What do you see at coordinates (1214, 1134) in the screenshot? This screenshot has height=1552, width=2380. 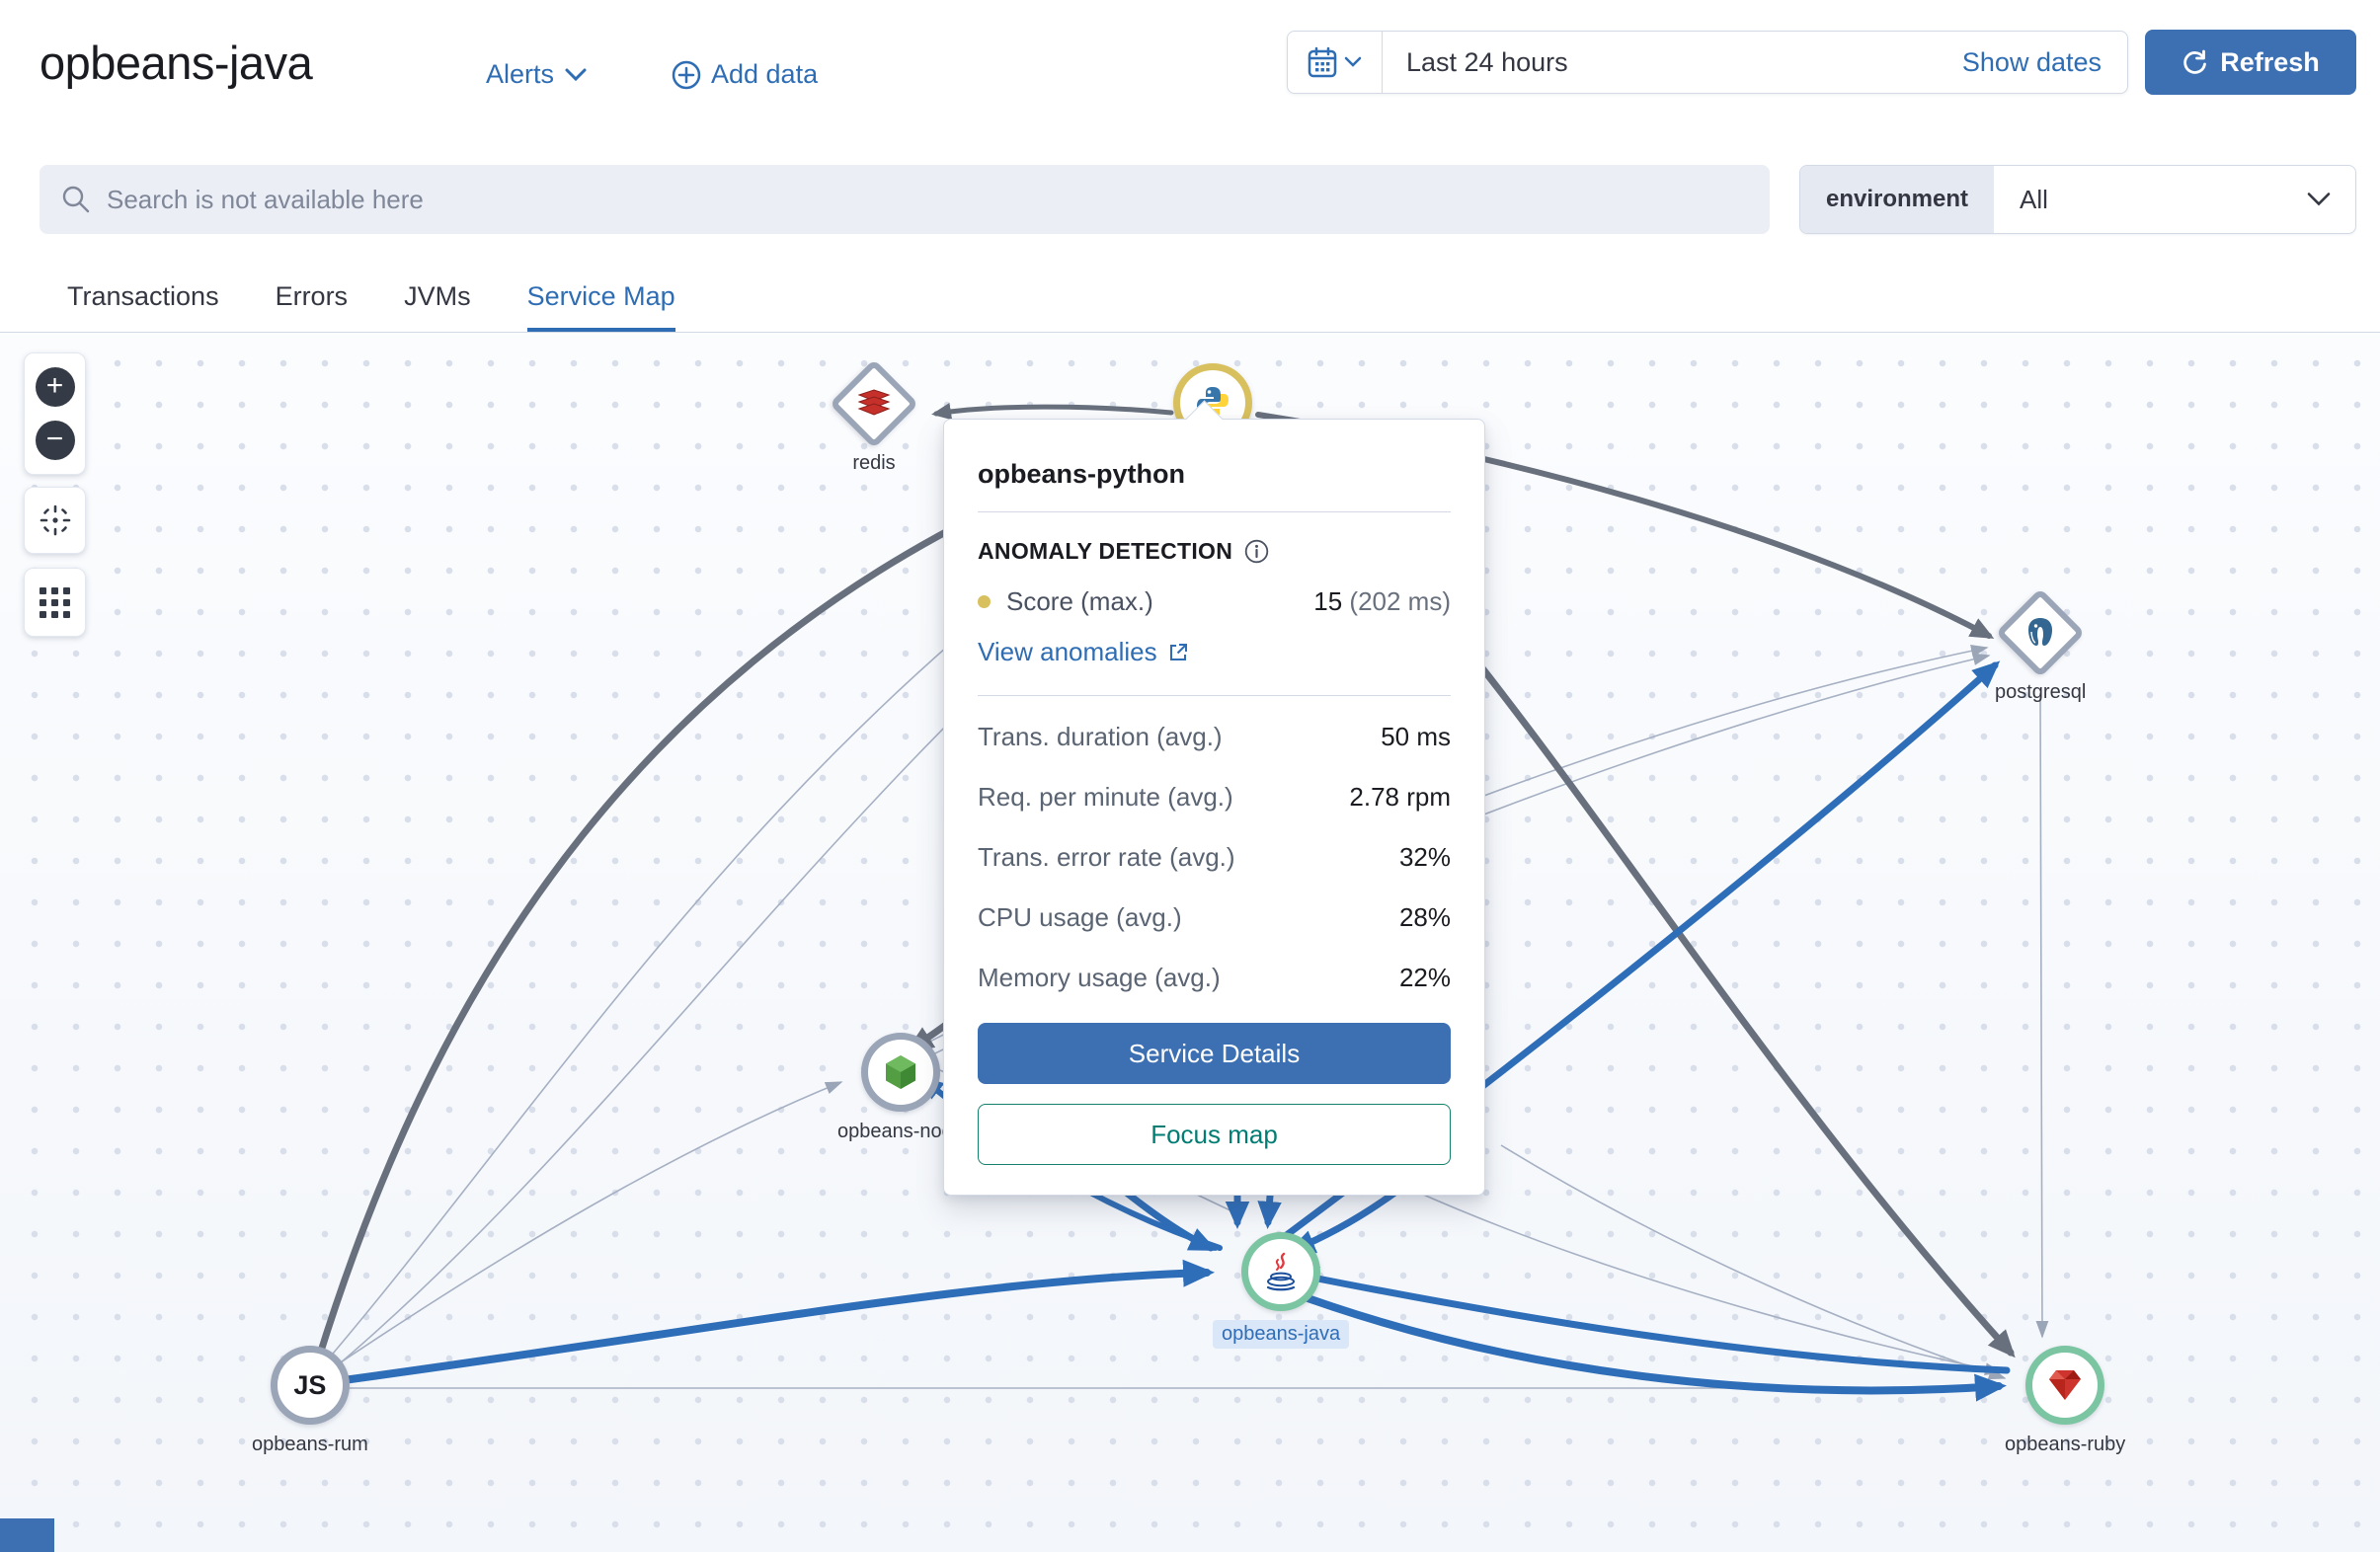 I see `focus-map-button: Focus map` at bounding box center [1214, 1134].